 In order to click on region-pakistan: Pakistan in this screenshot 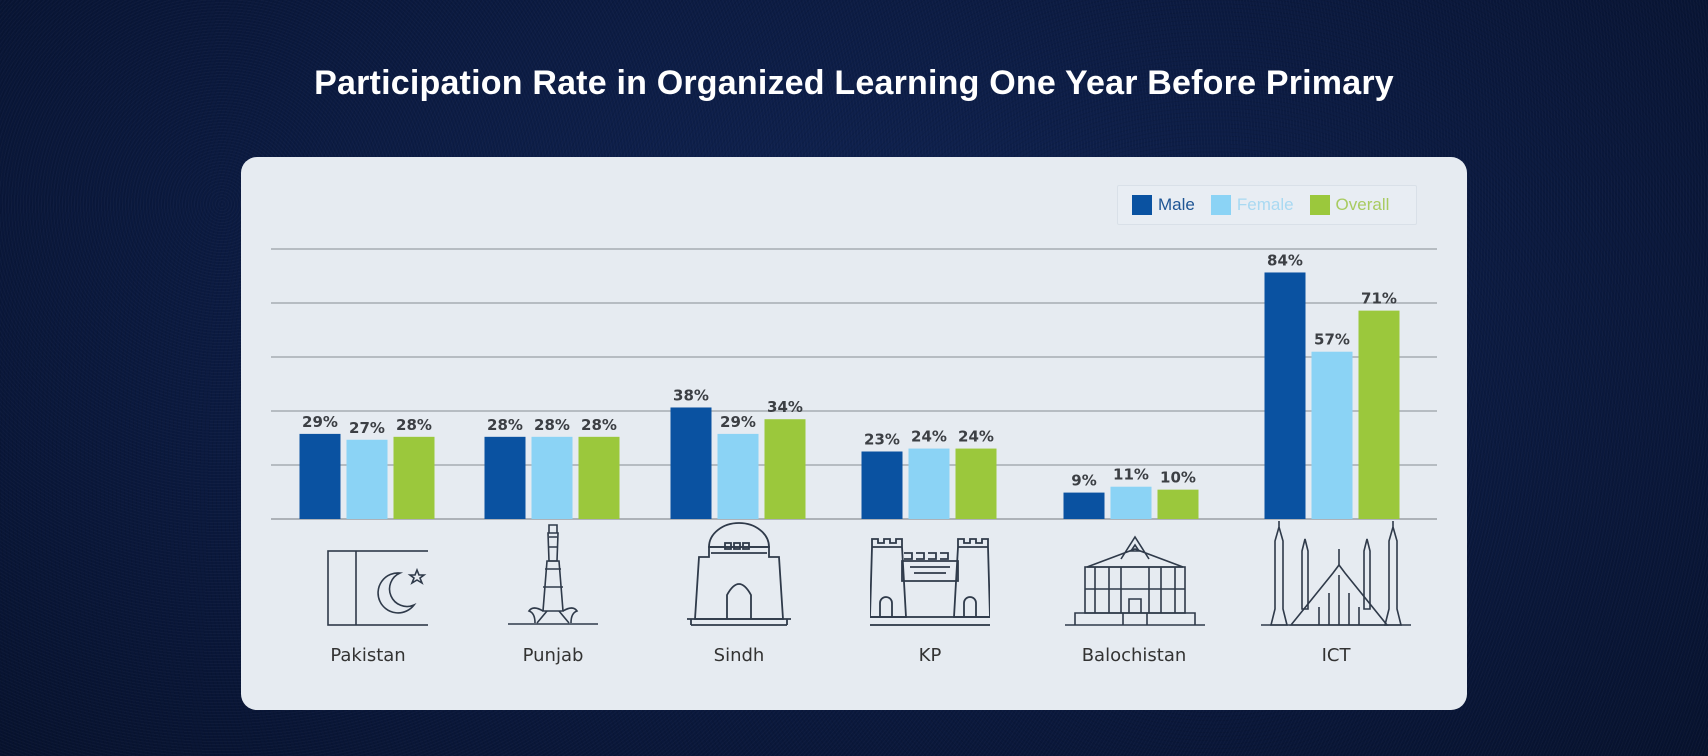, I will do `click(368, 591)`.